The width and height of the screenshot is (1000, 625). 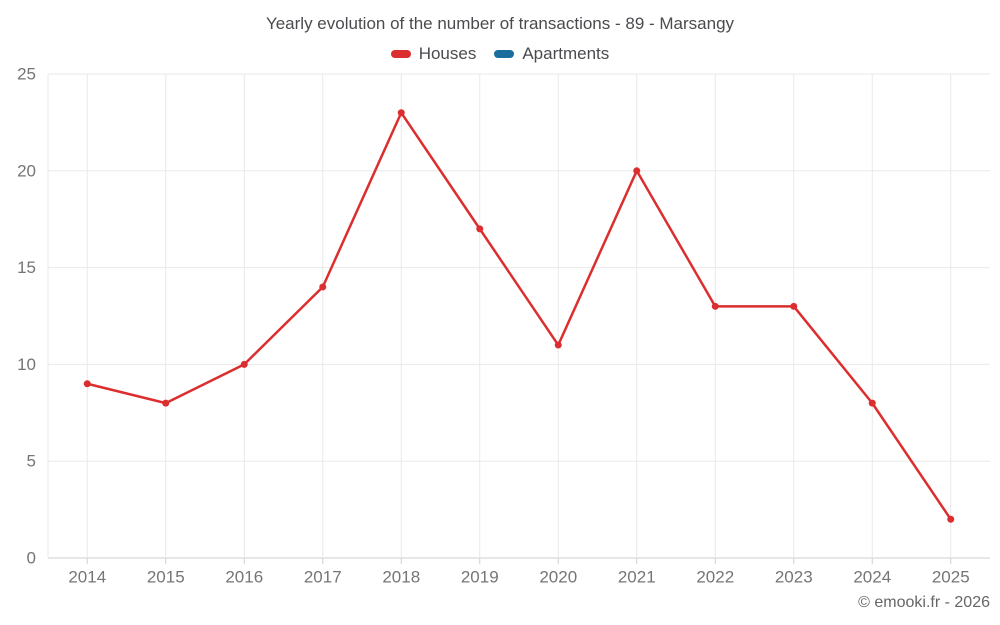 I want to click on svg-text: 25, so click(x=26, y=74).